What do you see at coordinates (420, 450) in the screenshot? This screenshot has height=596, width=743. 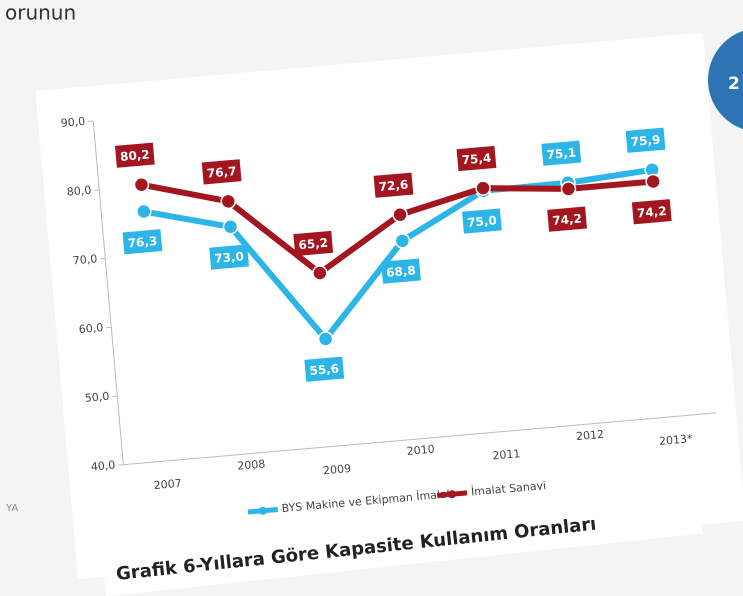 I see `x-tick-label: 2010` at bounding box center [420, 450].